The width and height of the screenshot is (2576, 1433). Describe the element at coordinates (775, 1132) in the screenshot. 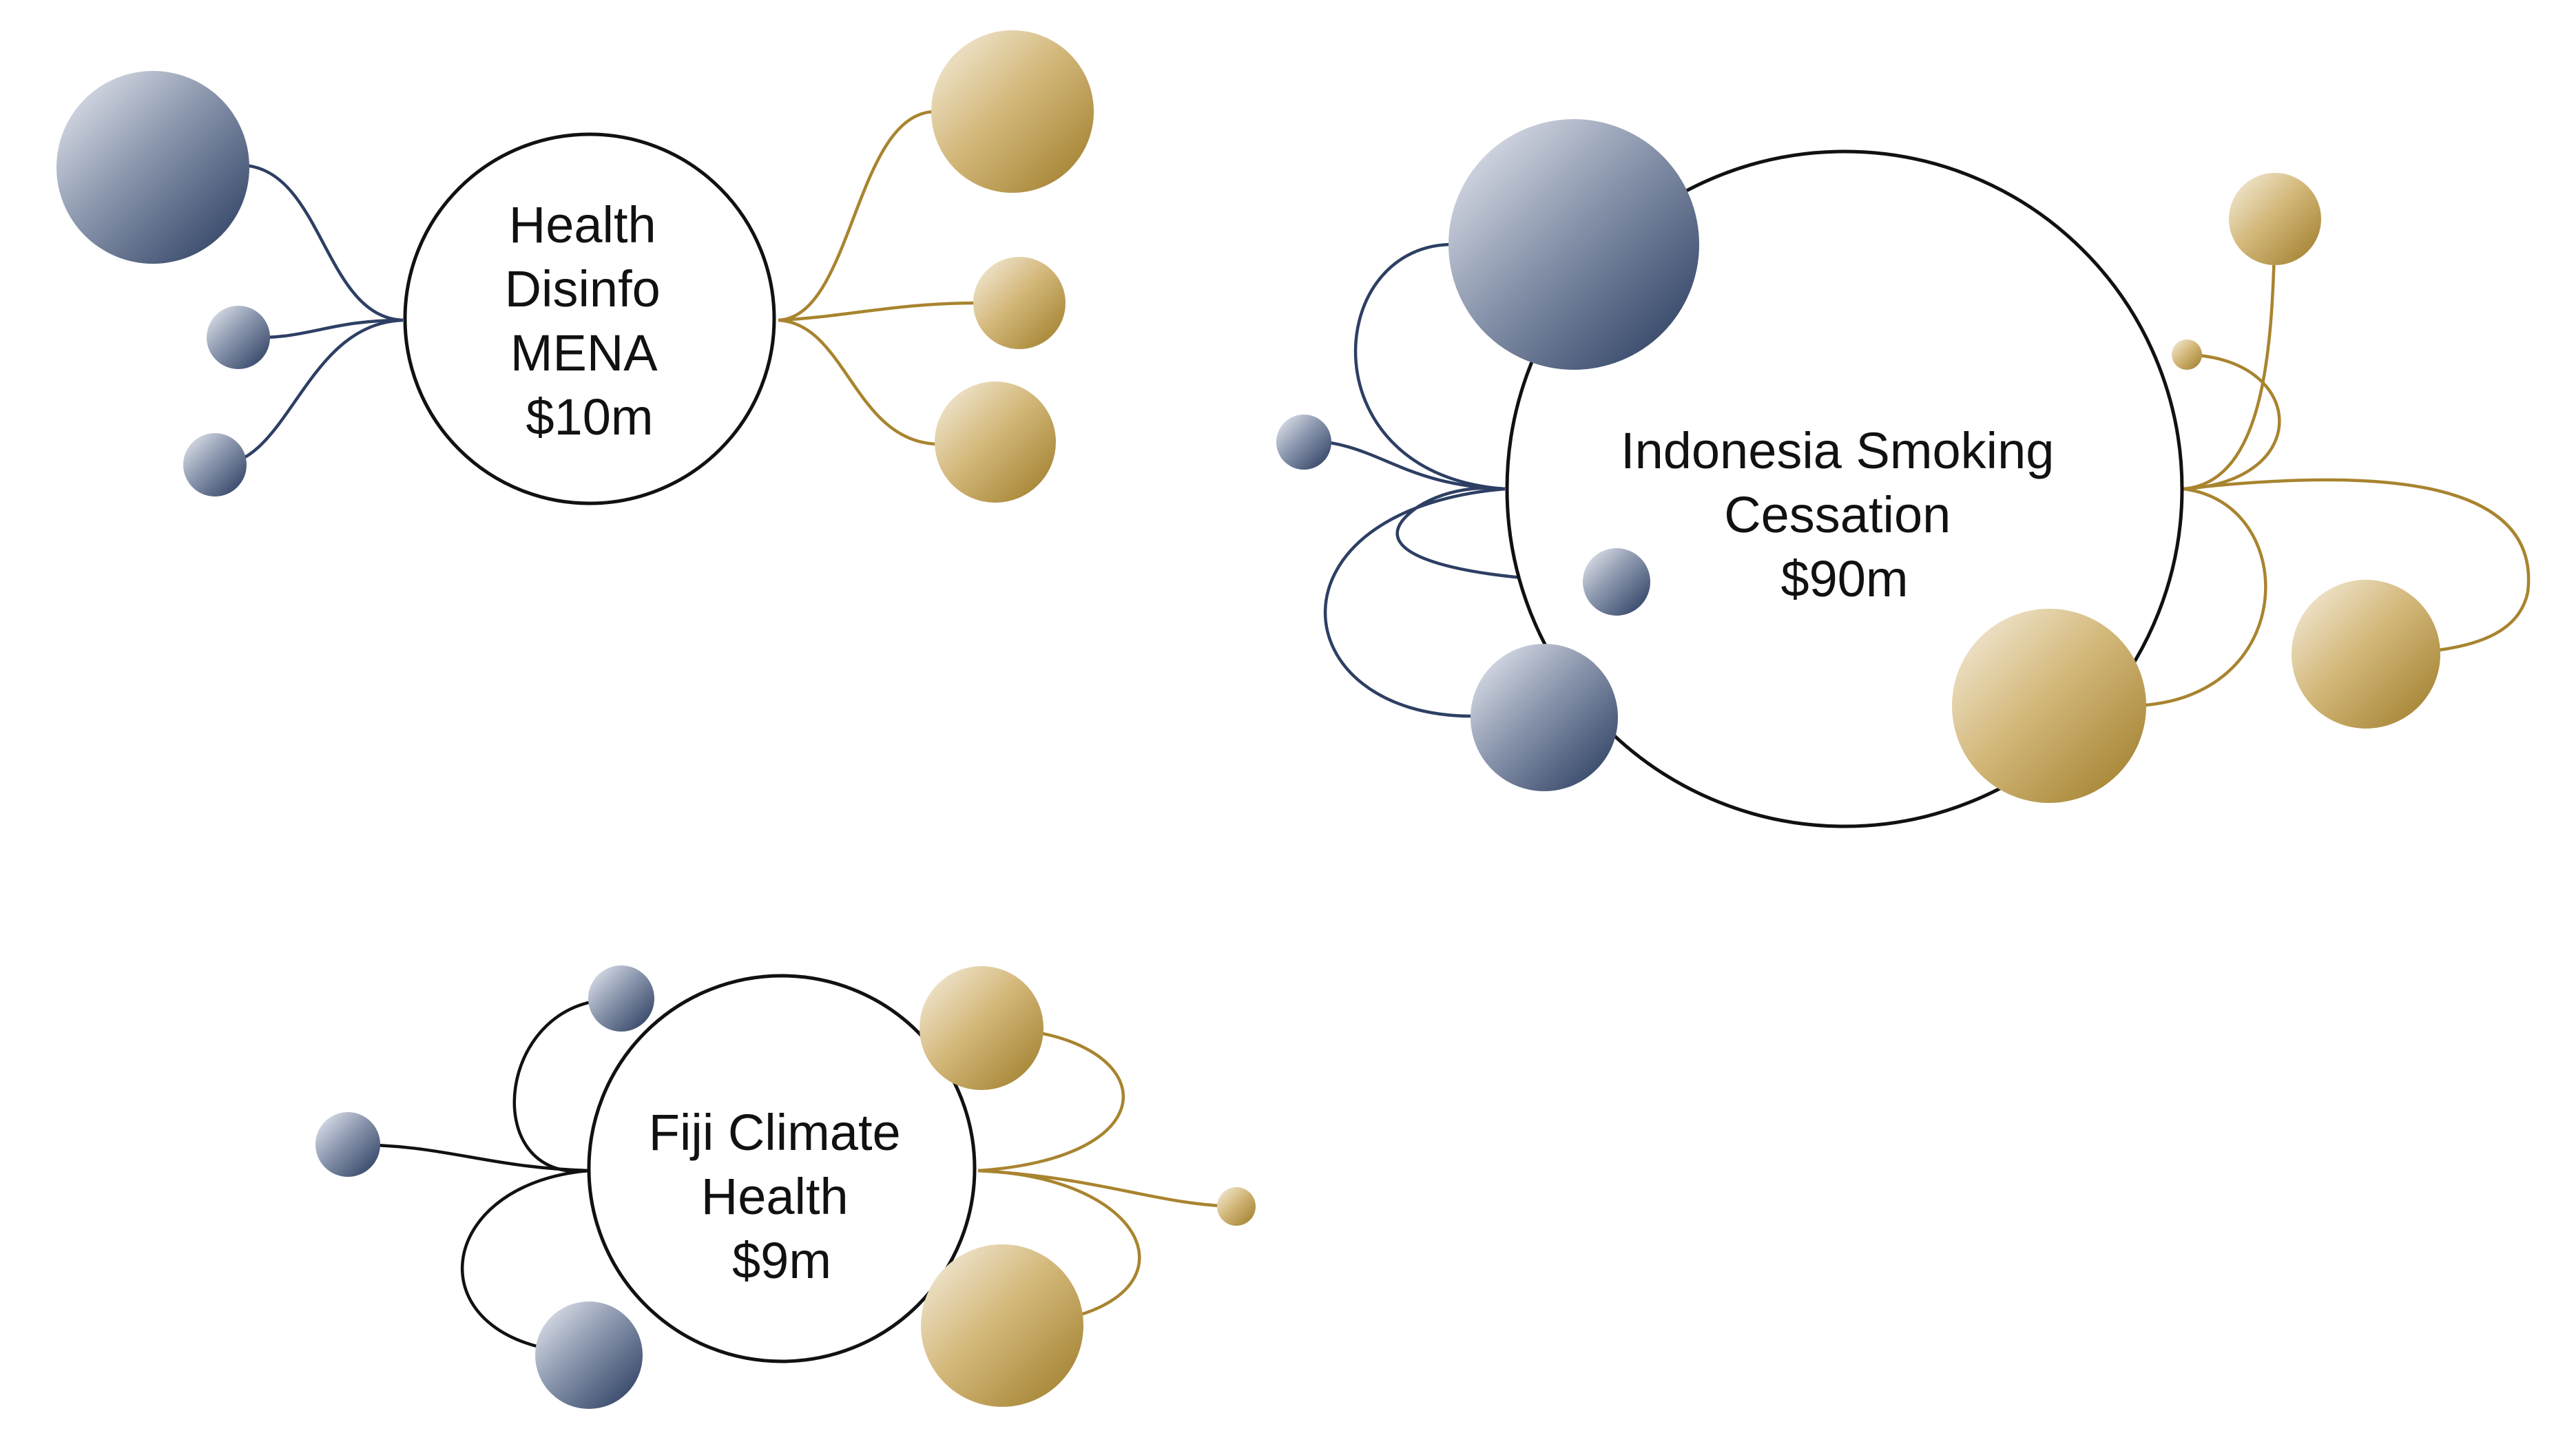

I see `hub-label-line: Fiji Climate` at that location.